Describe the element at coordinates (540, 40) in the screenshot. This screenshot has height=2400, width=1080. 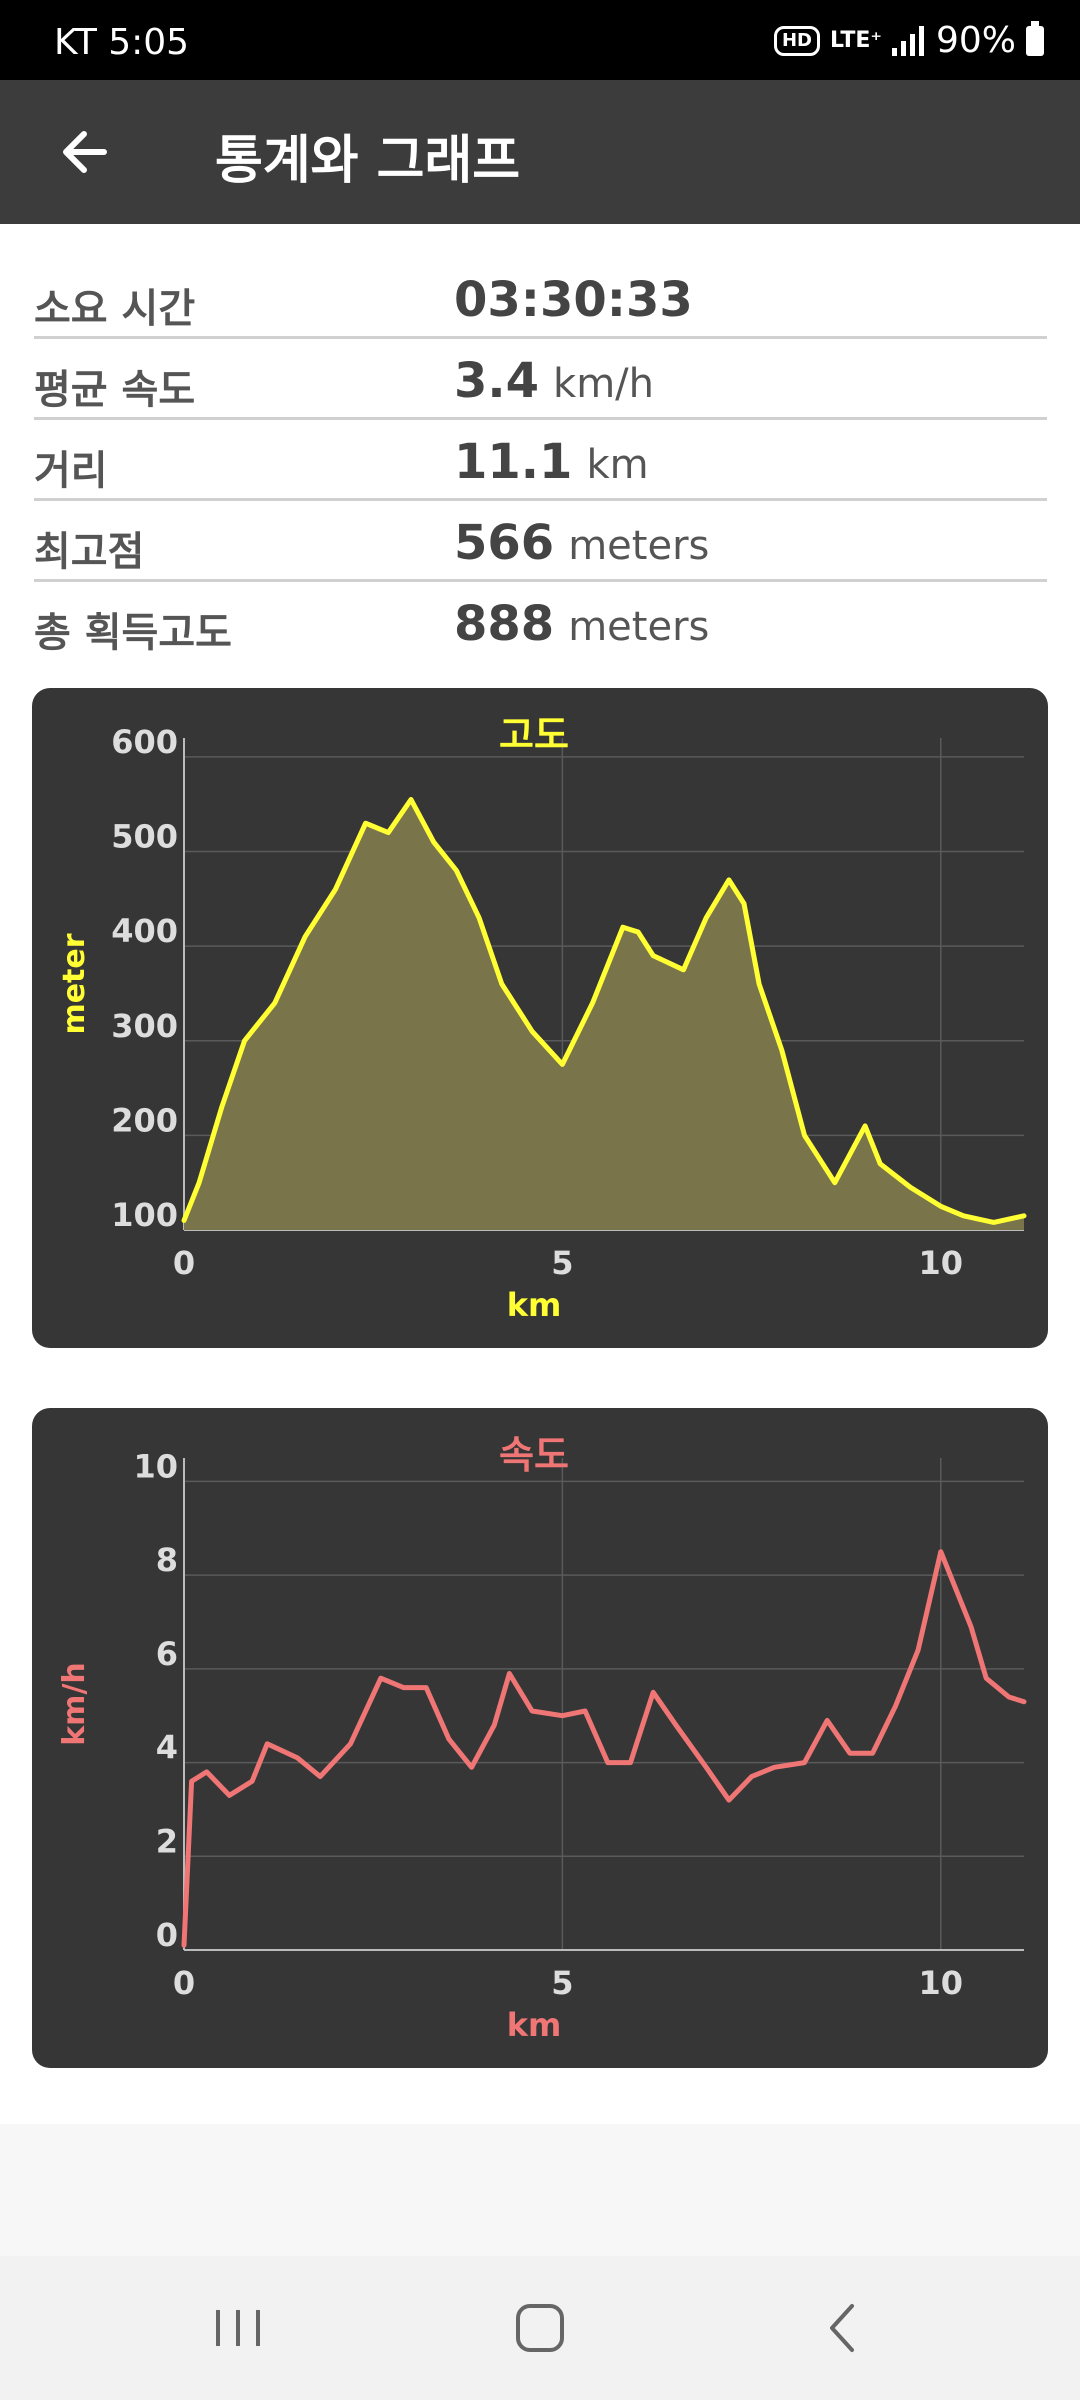
I see `status-bar: KT 5:05 HD LTE⁺ 90%` at that location.